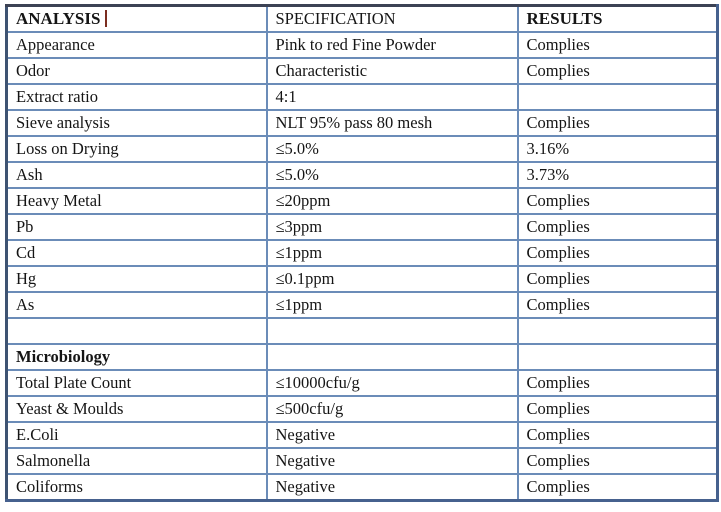 This screenshot has height=512, width=721. What do you see at coordinates (392, 71) in the screenshot?
I see `cell-specification: Characteristic` at bounding box center [392, 71].